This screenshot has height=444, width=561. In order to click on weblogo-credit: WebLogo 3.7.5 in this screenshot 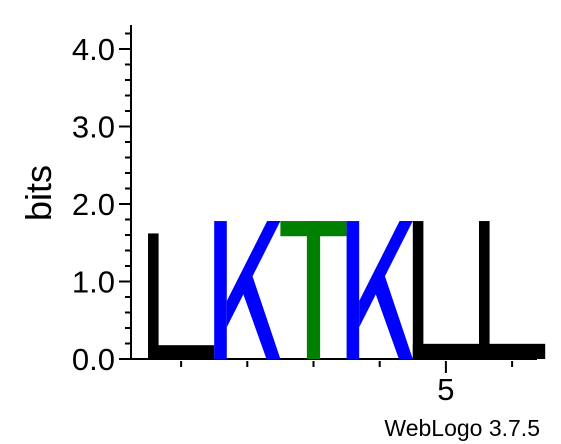, I will do `click(462, 428)`.